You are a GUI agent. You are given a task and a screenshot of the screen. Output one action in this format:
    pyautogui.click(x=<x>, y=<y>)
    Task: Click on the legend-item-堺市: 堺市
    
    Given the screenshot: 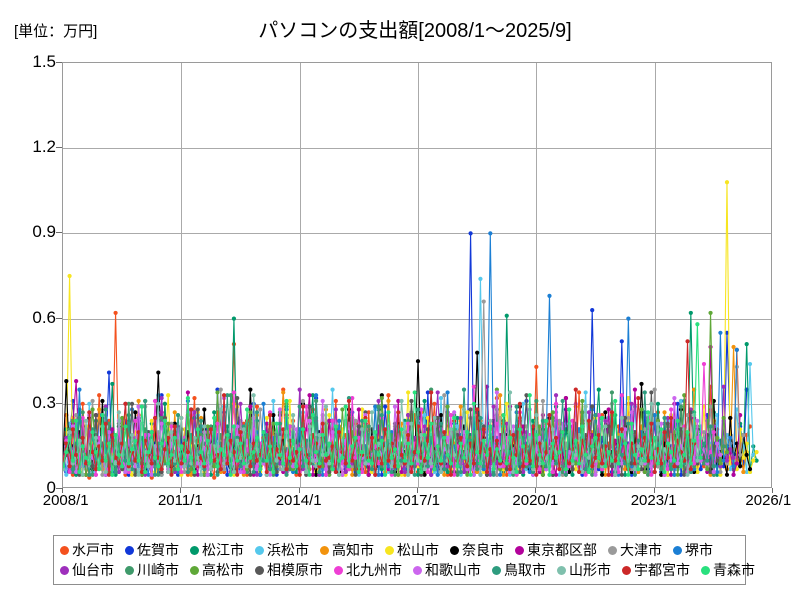 What is the action you would take?
    pyautogui.click(x=693, y=550)
    